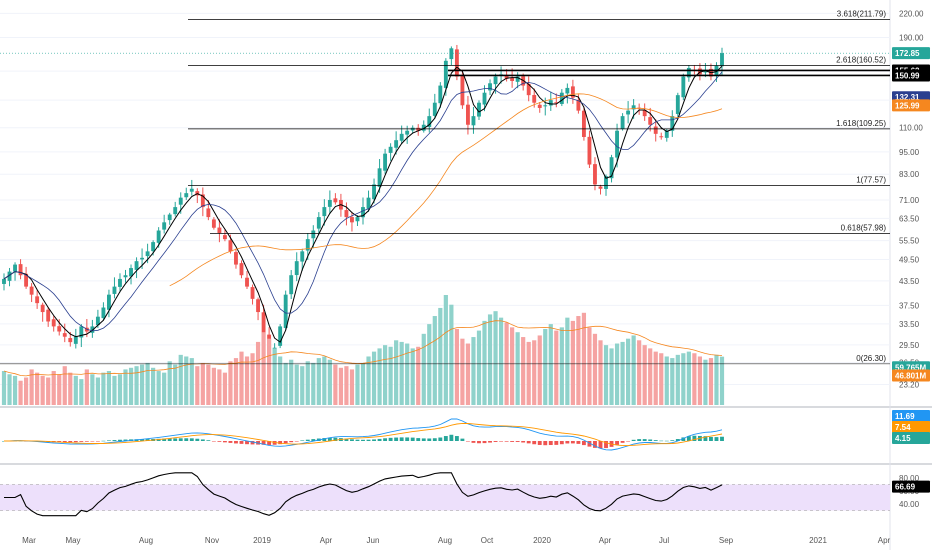 The height and width of the screenshot is (555, 932). I want to click on price-tag: 132.31, so click(907, 97).